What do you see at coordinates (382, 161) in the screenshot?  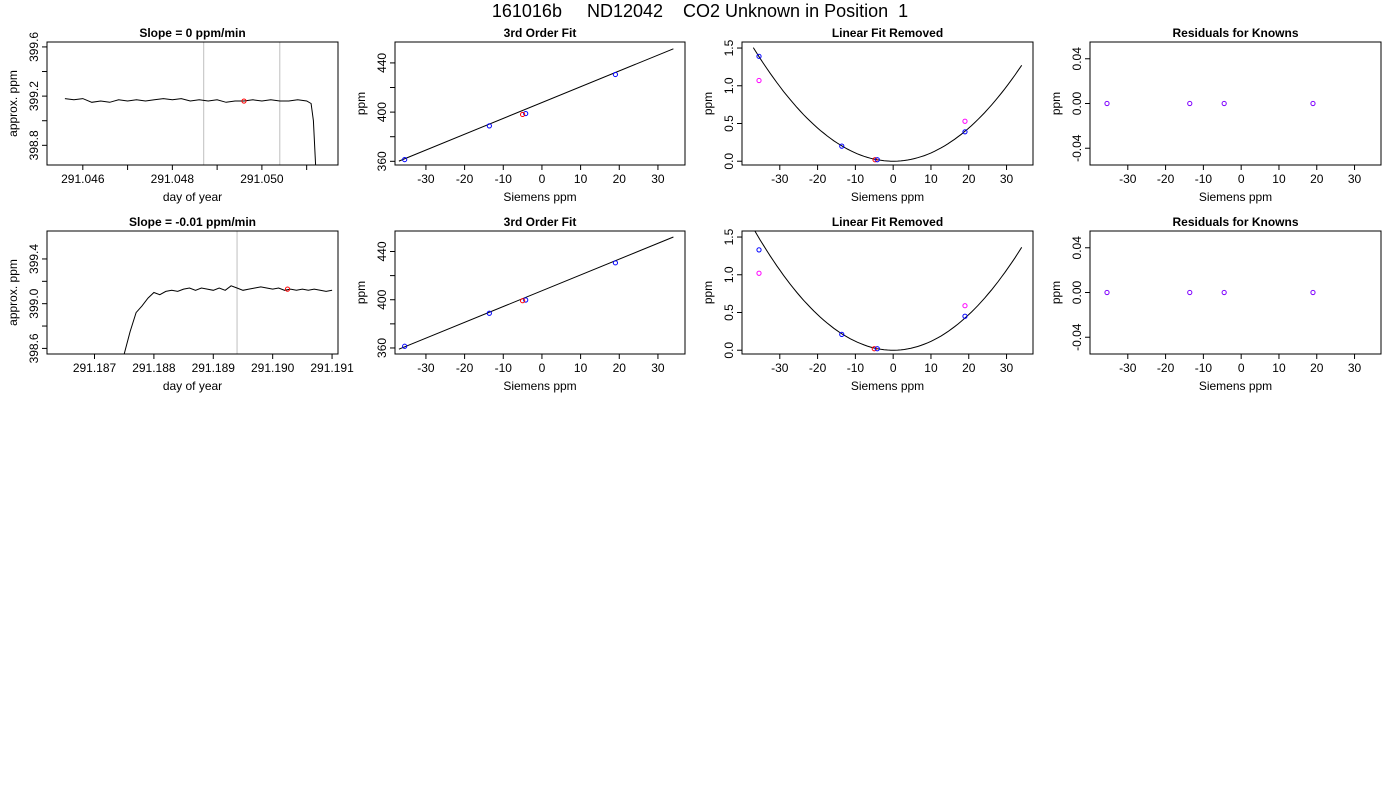 I see `y-tick-label: 360` at bounding box center [382, 161].